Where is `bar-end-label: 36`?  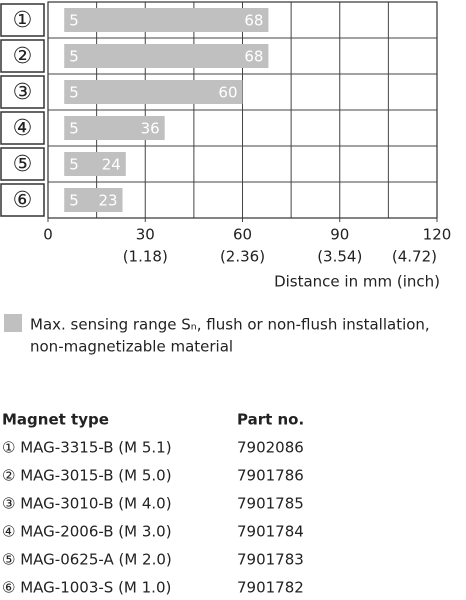
bar-end-label: 36 is located at coordinates (150, 129).